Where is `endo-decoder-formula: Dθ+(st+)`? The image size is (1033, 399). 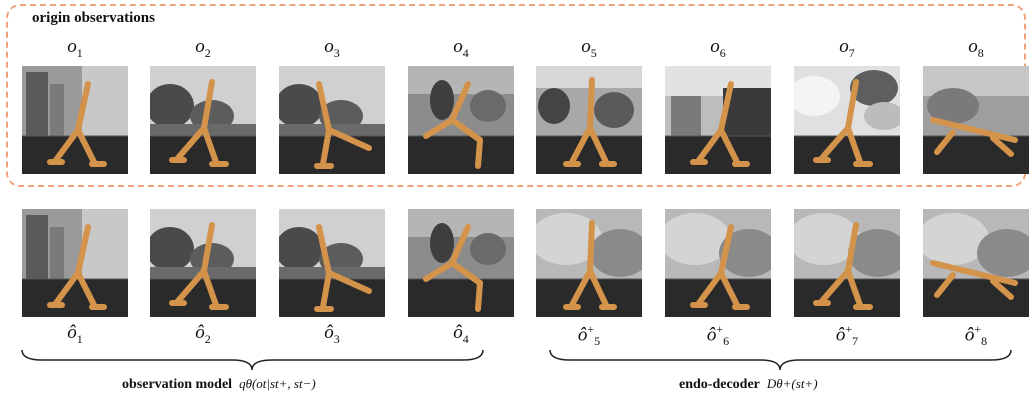
endo-decoder-formula: Dθ+(st+) is located at coordinates (792, 383).